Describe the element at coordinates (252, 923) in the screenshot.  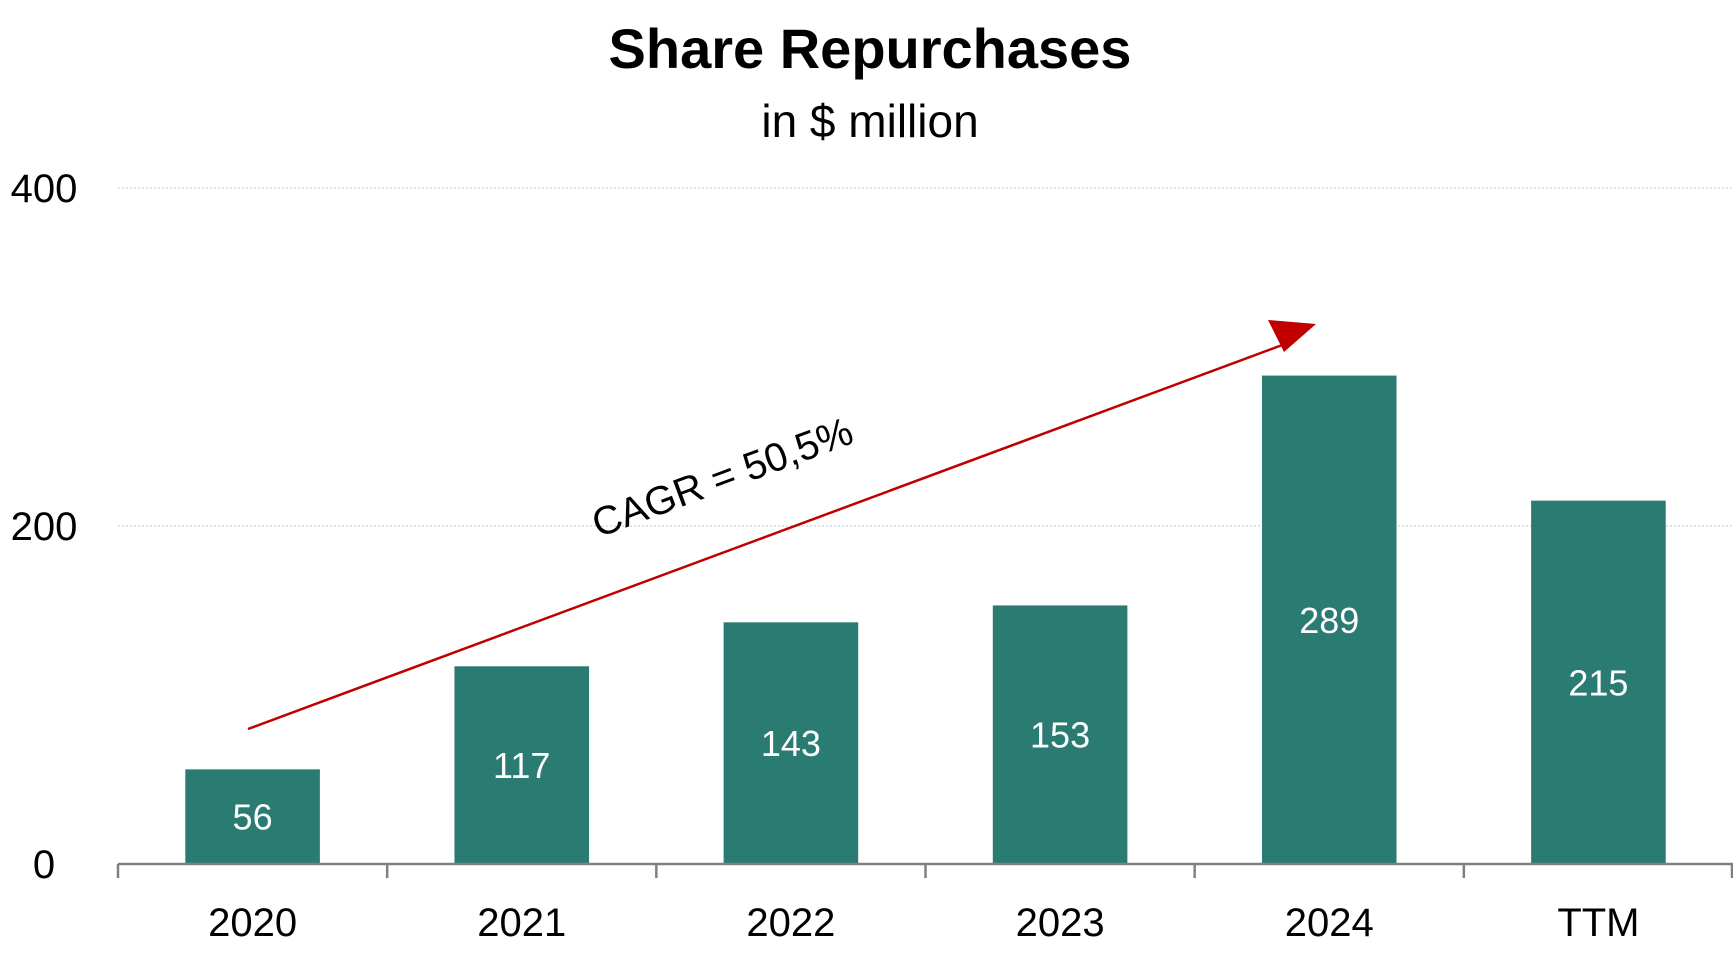
I see `x-tick-label: 2020` at that location.